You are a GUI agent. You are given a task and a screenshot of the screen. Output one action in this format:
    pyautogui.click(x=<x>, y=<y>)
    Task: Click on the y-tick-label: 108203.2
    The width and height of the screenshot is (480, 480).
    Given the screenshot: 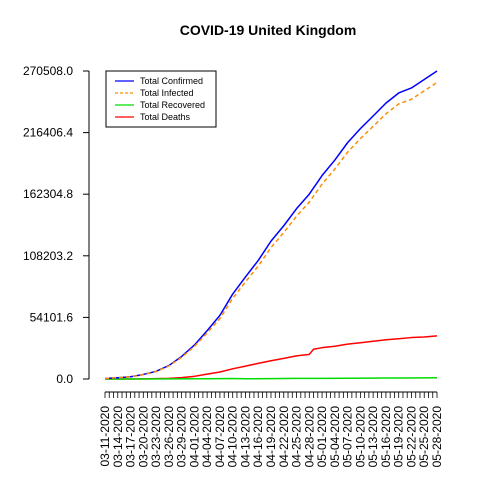 What is the action you would take?
    pyautogui.click(x=48, y=256)
    